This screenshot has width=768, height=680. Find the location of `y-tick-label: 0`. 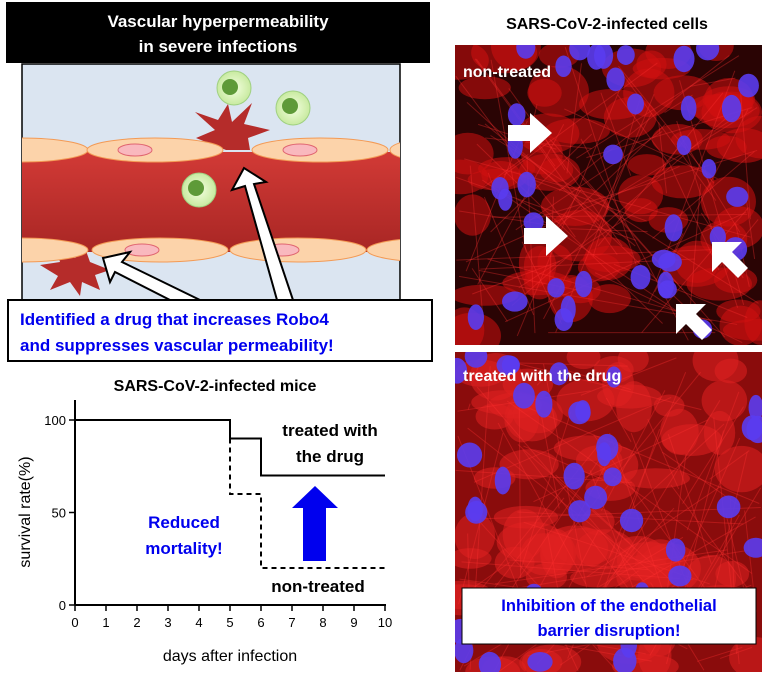

y-tick-label: 0 is located at coordinates (62, 605).